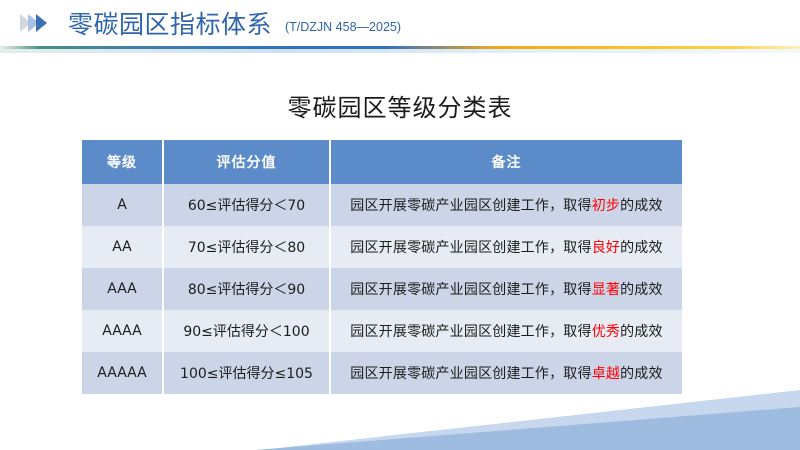 Image resolution: width=800 pixels, height=450 pixels. I want to click on table-row: A 60≤评估得分＜70 园区开展零碳产业园区创建工作，取得初步的成效, so click(382, 205).